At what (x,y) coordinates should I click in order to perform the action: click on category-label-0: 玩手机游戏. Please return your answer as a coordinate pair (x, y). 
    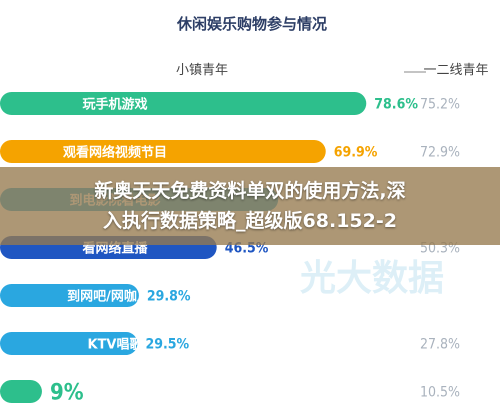
    Looking at the image, I should click on (114, 105).